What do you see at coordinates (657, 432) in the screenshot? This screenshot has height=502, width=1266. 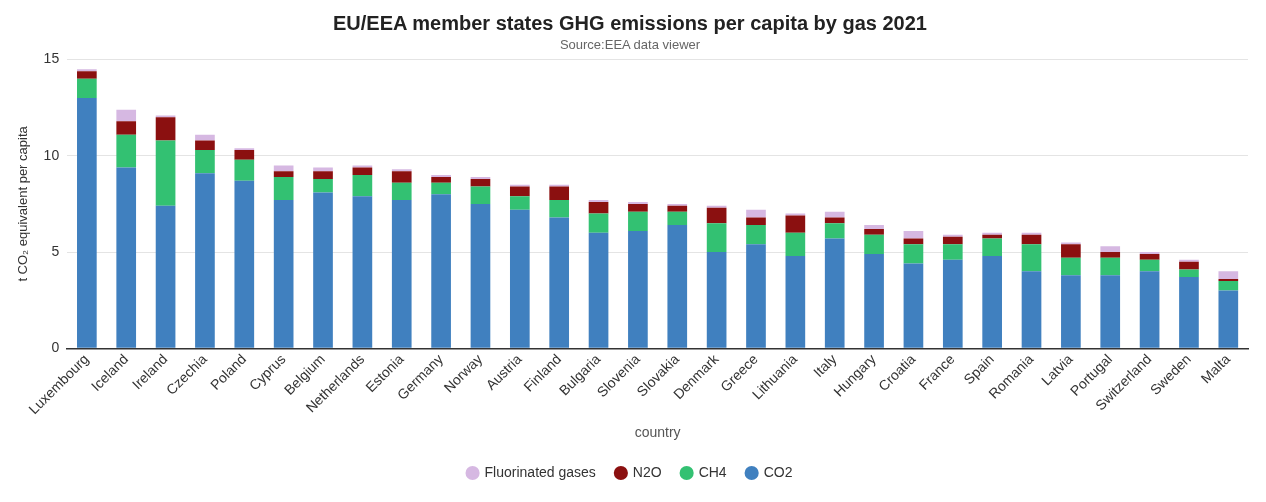 I see `x-axis-title: country` at bounding box center [657, 432].